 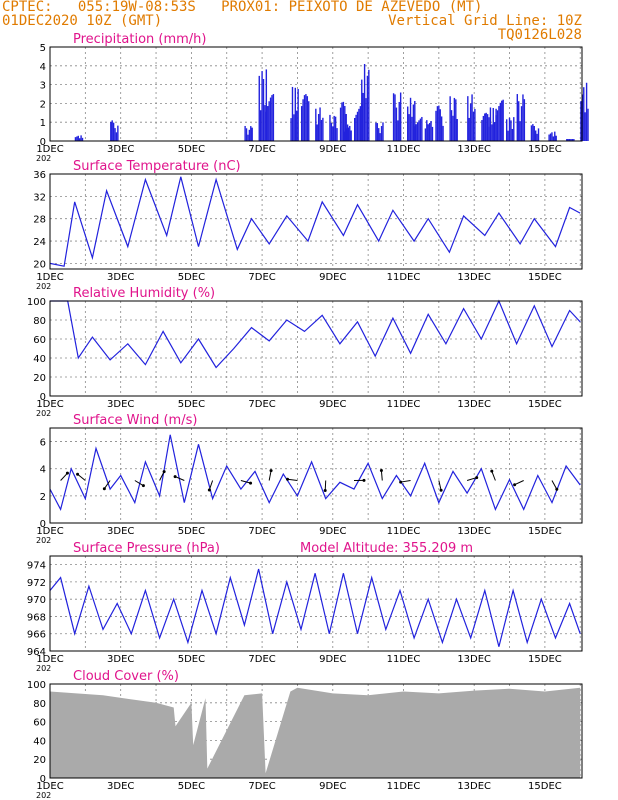 What do you see at coordinates (43, 48) in the screenshot?
I see `y-tick-label: 5` at bounding box center [43, 48].